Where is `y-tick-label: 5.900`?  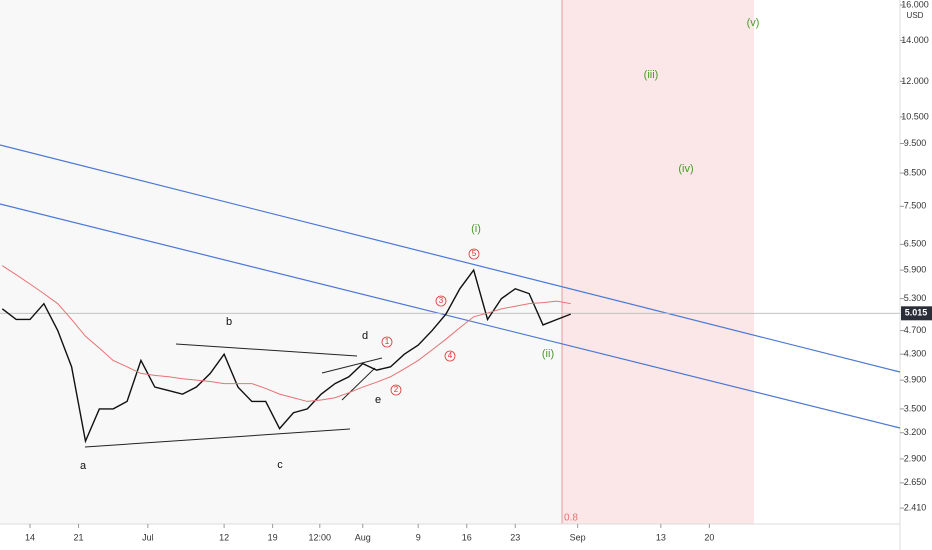
y-tick-label: 5.900 is located at coordinates (915, 269).